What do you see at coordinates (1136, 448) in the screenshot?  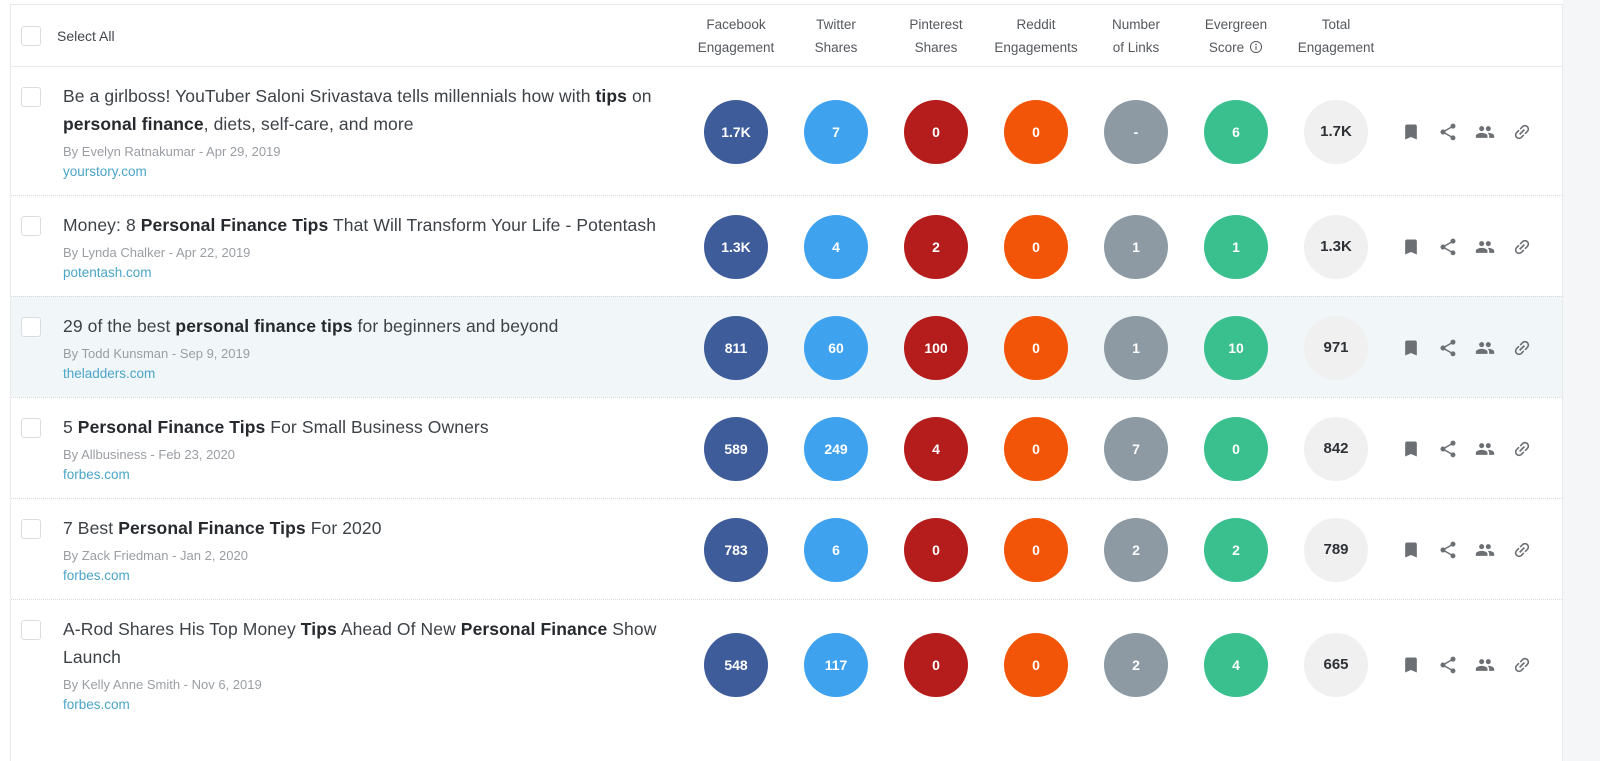 I see `number-of-links-badge: 7` at bounding box center [1136, 448].